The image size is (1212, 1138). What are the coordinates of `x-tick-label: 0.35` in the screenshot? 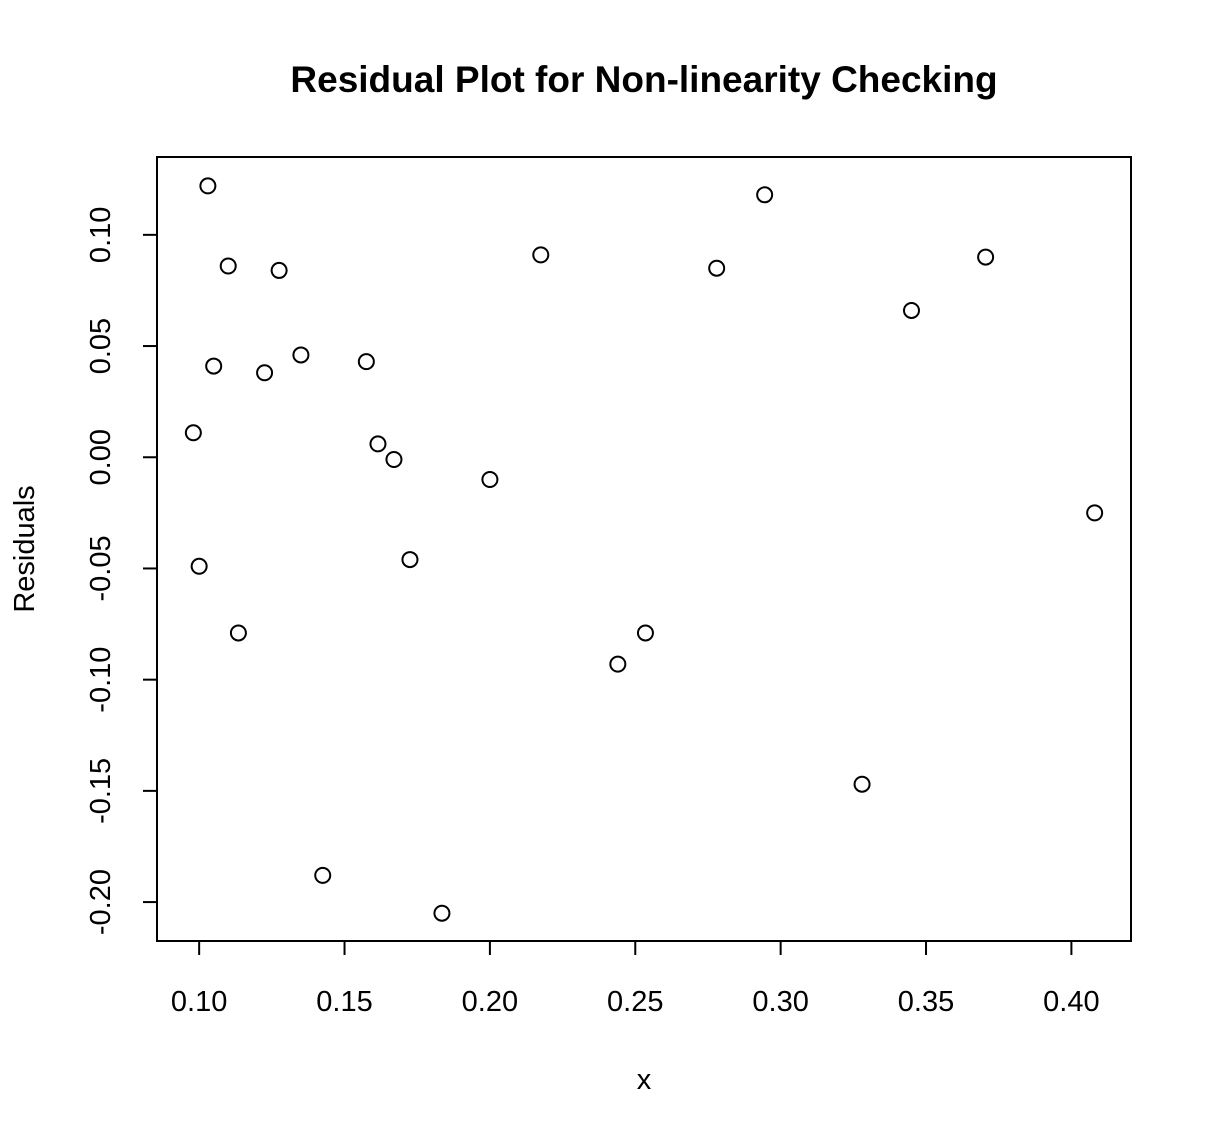 It's located at (926, 1002).